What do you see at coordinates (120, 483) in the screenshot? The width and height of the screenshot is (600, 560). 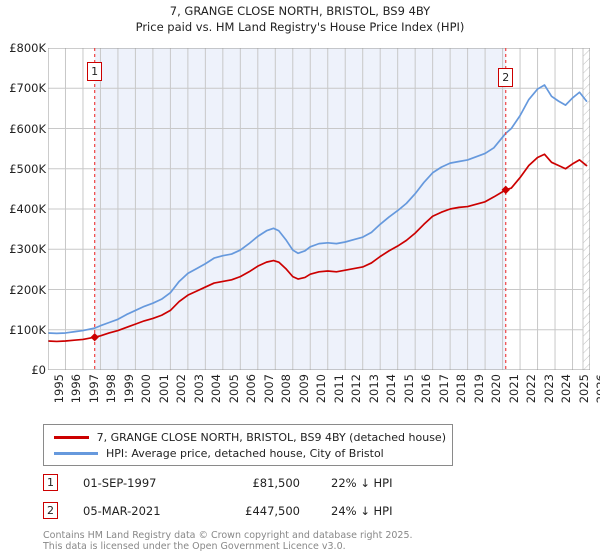 I see `transaction-date: 01-SEP-1997` at bounding box center [120, 483].